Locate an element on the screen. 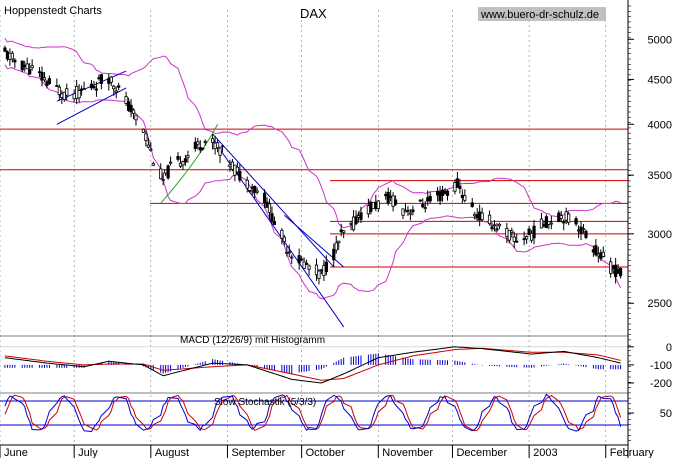 The image size is (675, 458). price-tick-label: 4500 is located at coordinates (660, 80).